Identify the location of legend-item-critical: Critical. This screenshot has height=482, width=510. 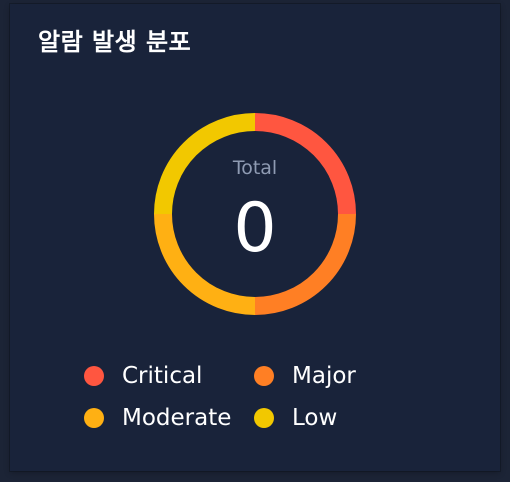
(169, 376).